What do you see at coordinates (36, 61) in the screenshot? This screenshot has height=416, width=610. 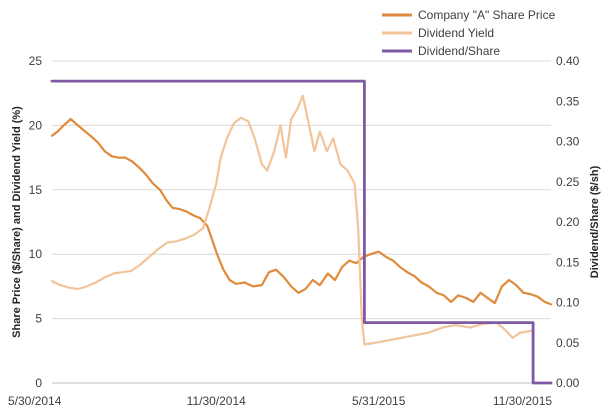 I see `left-tick-label: 25` at bounding box center [36, 61].